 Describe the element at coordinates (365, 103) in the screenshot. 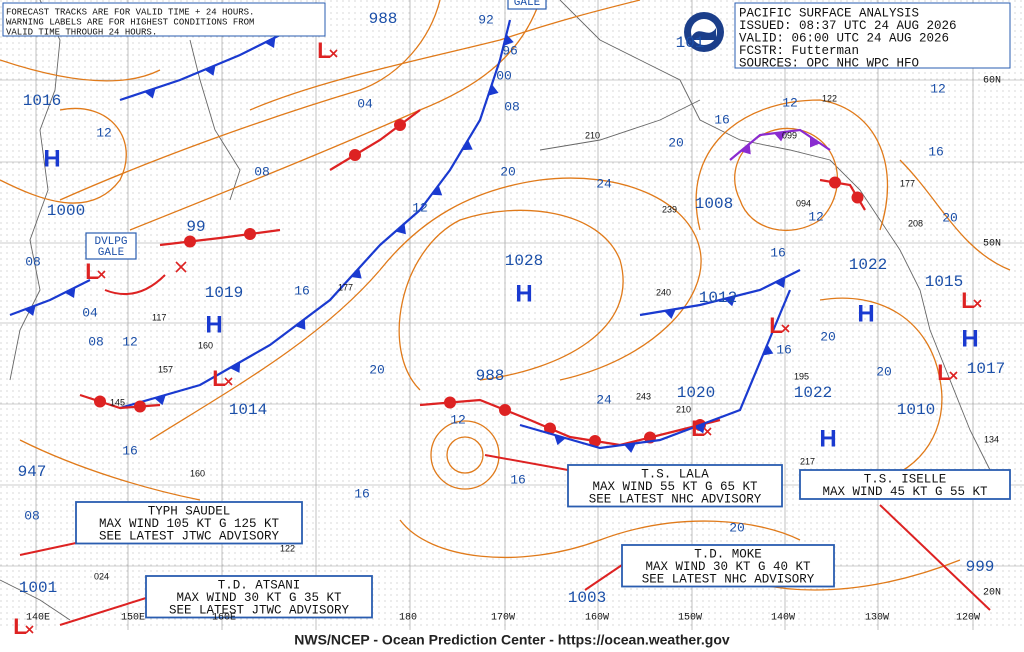

I see `isobar-label: 04` at that location.